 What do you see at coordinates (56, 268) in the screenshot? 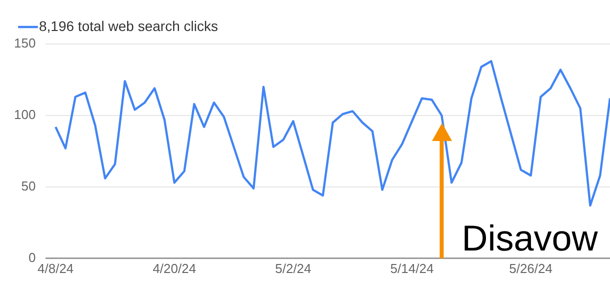
I see `x-tick-label: 4/8/24` at bounding box center [56, 268].